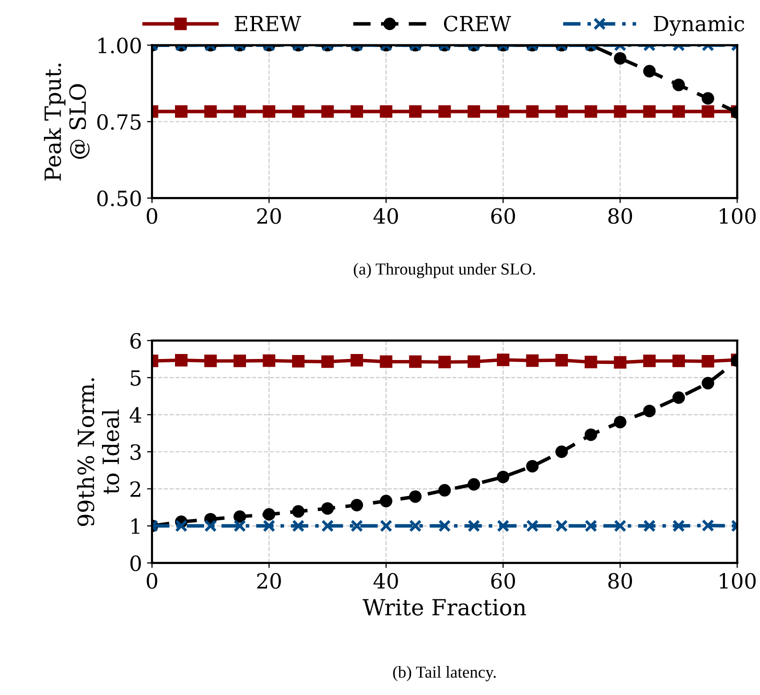  Describe the element at coordinates (135, 452) in the screenshot. I see `y-tick-label: 3` at that location.